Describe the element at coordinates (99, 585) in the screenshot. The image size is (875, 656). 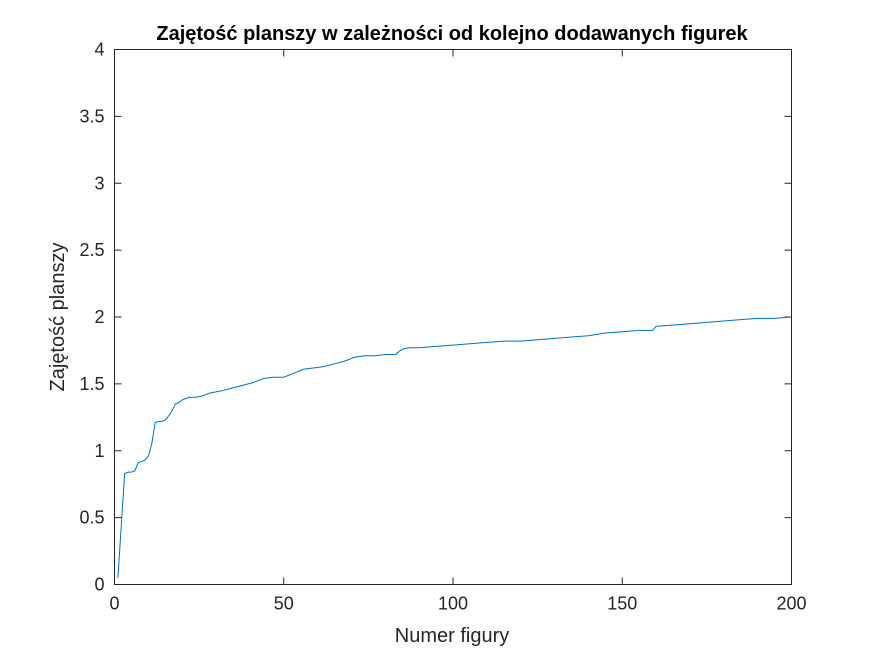
I see `y-tick-label: 0` at that location.